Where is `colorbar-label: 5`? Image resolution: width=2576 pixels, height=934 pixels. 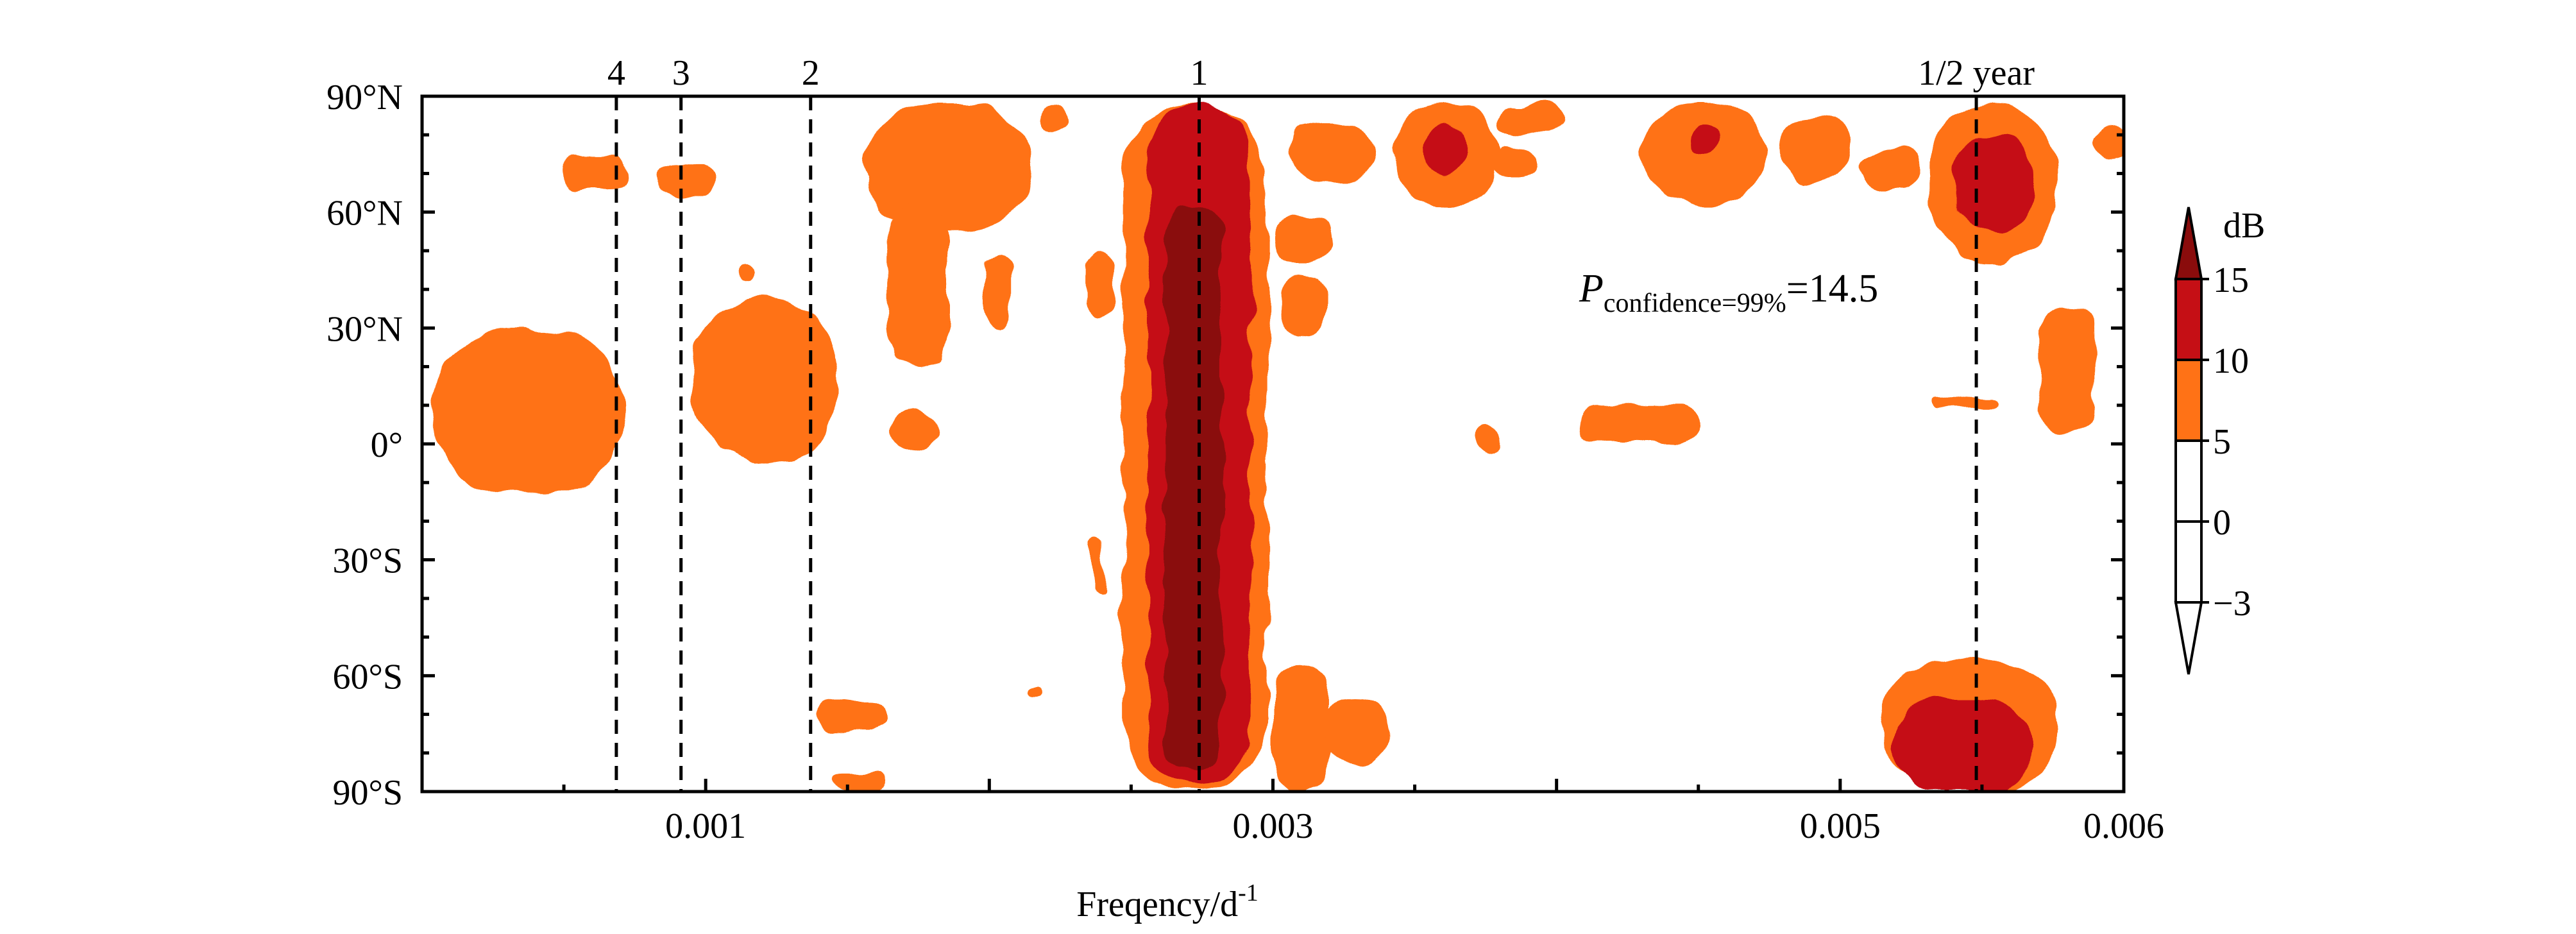 colorbar-label: 5 is located at coordinates (2222, 442).